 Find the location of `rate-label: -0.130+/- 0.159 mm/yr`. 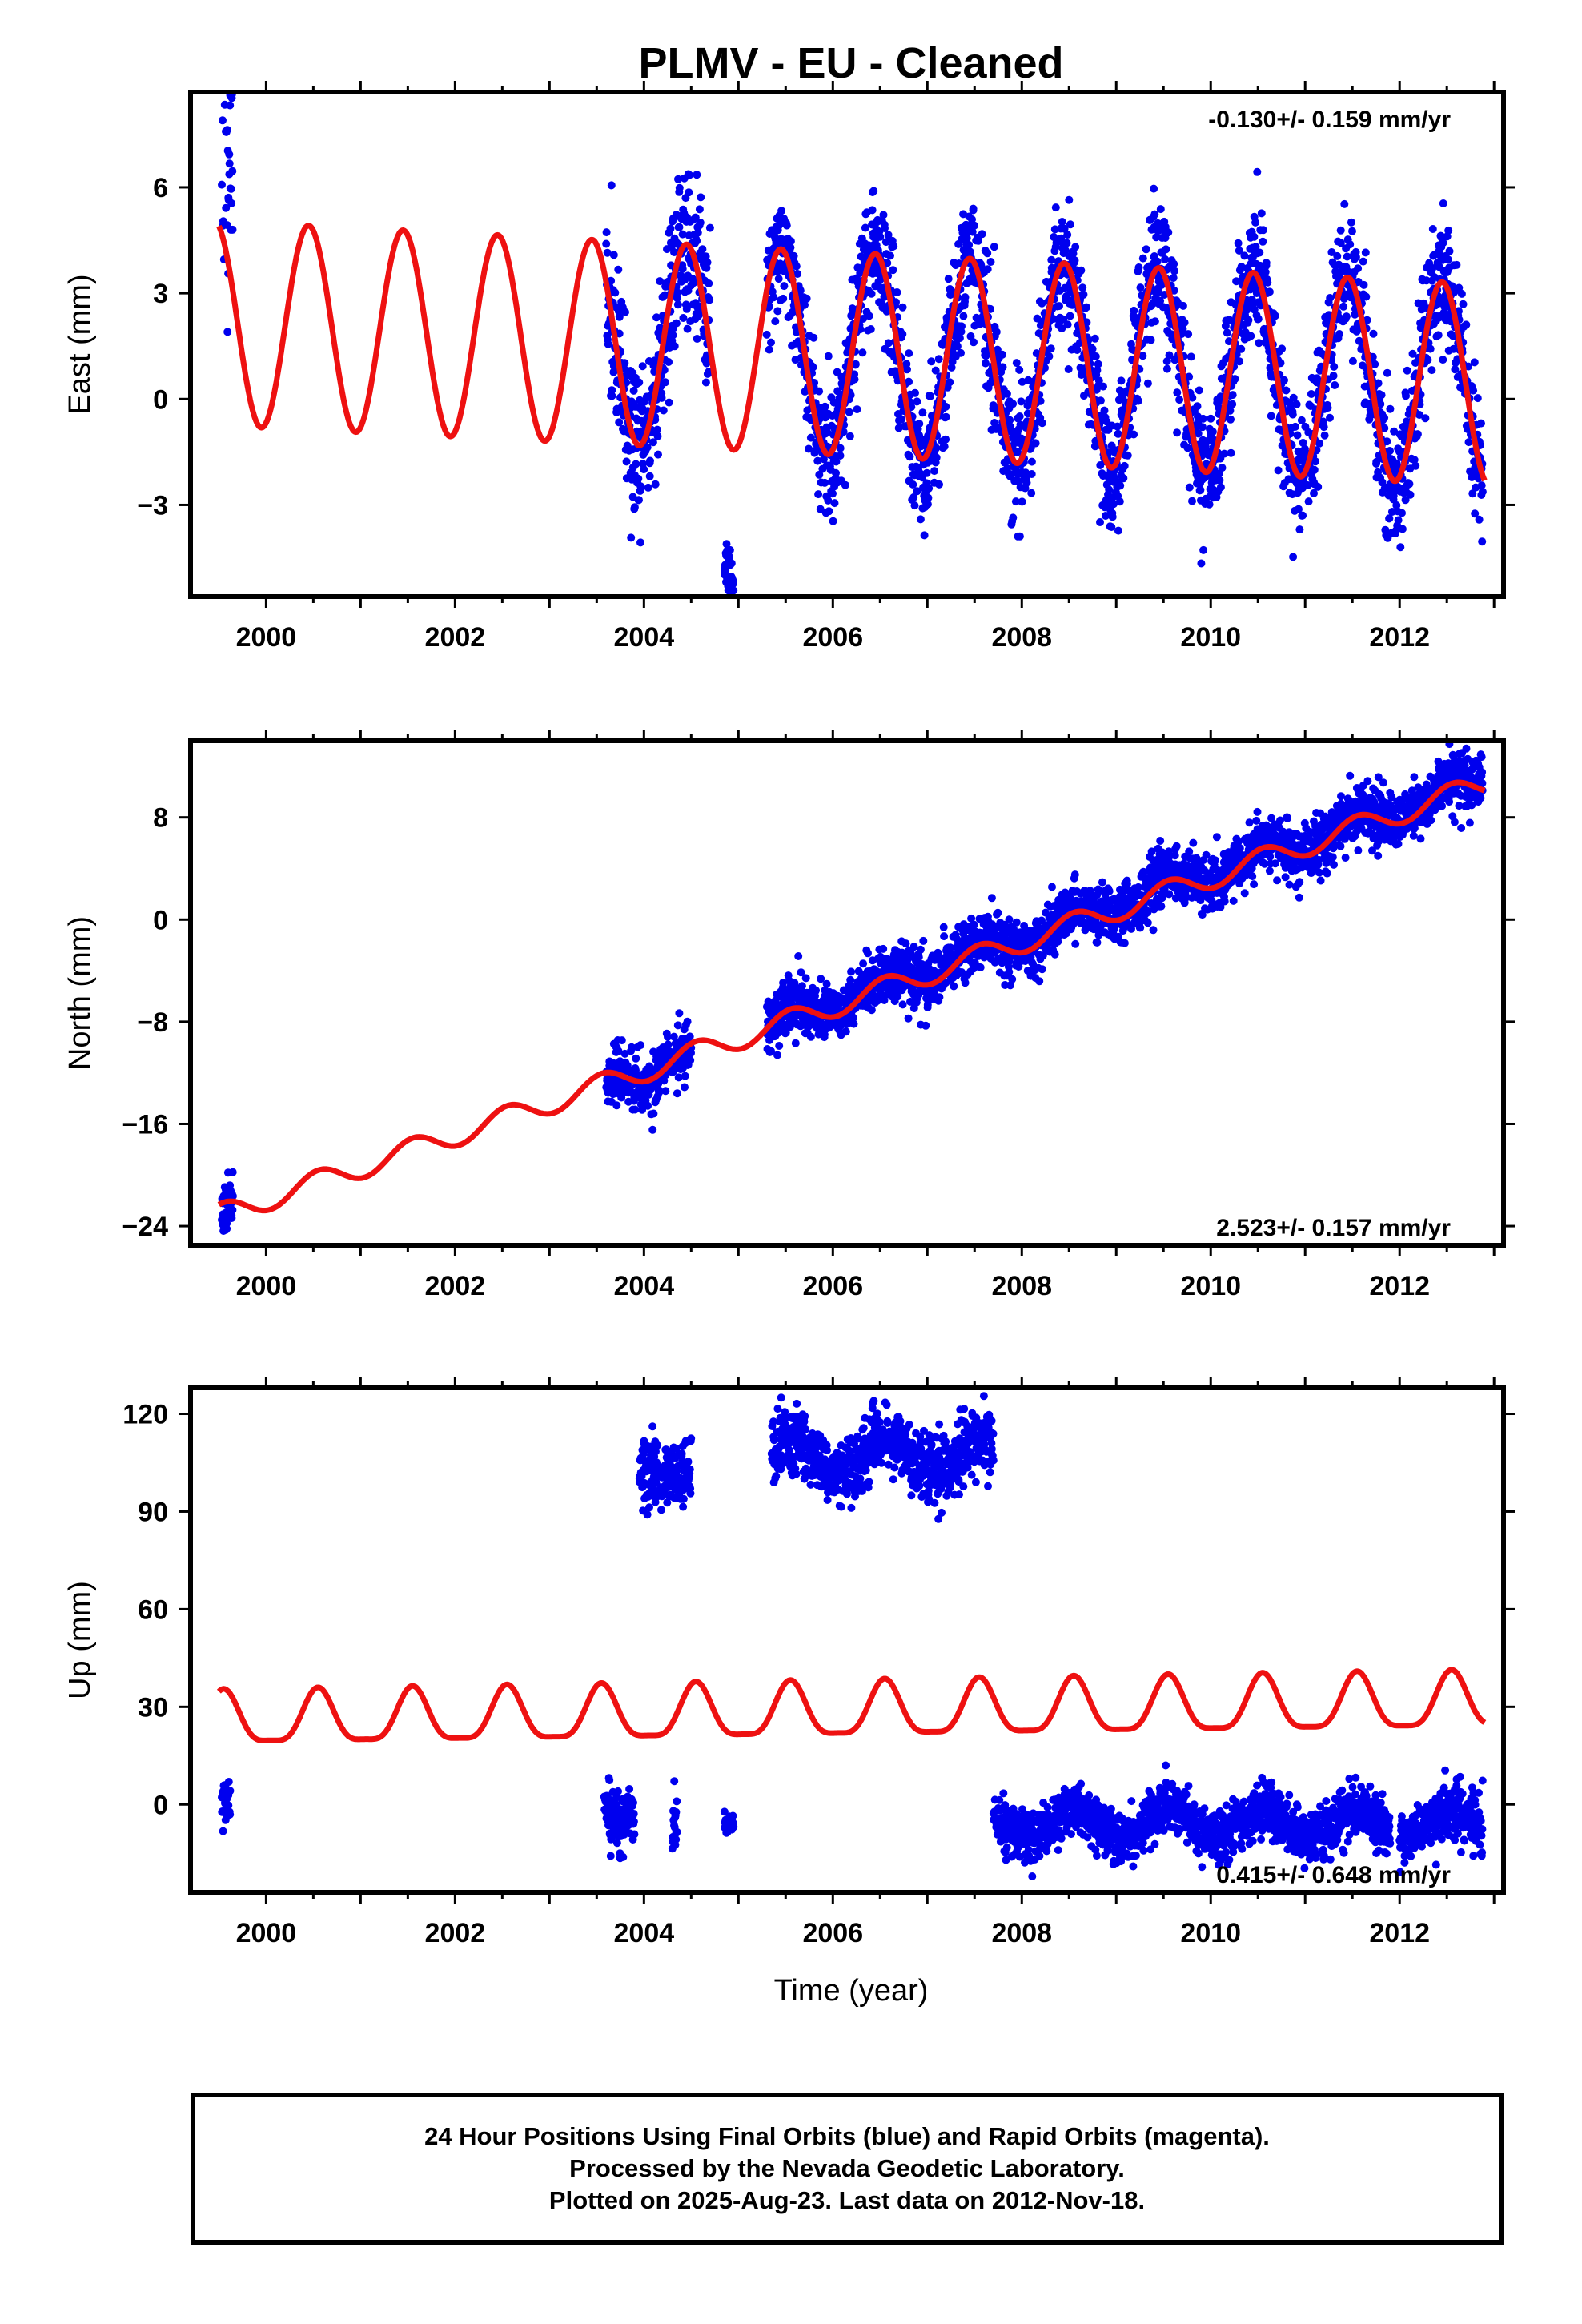

rate-label: -0.130+/- 0.159 mm/yr is located at coordinates (1329, 120).